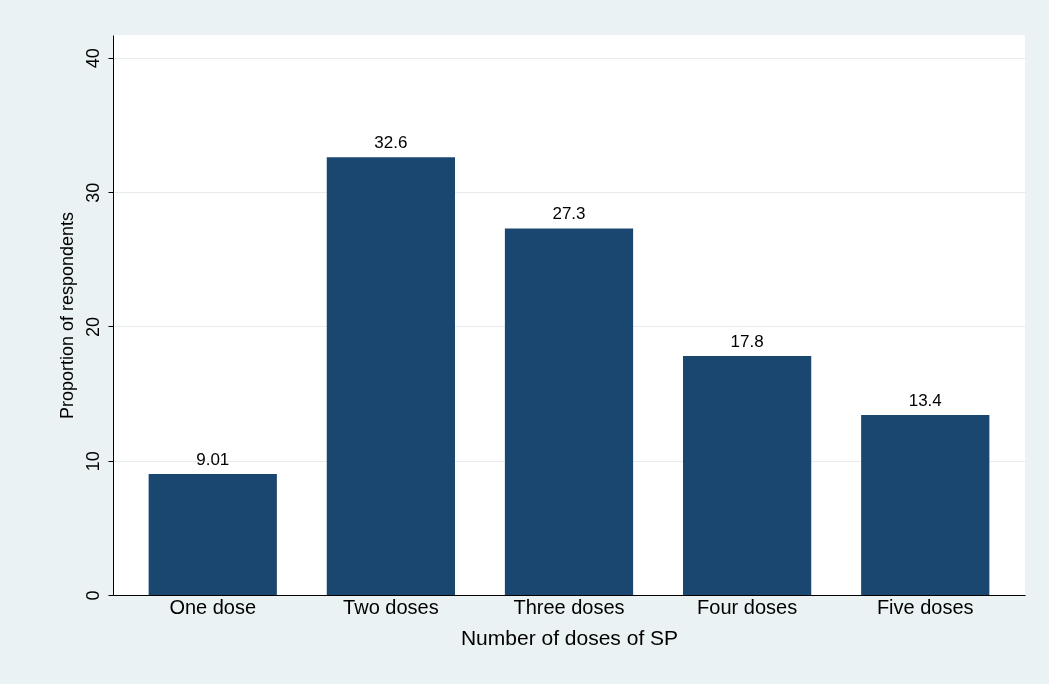 The width and height of the screenshot is (1049, 684). I want to click on data-label: 27.3, so click(569, 214).